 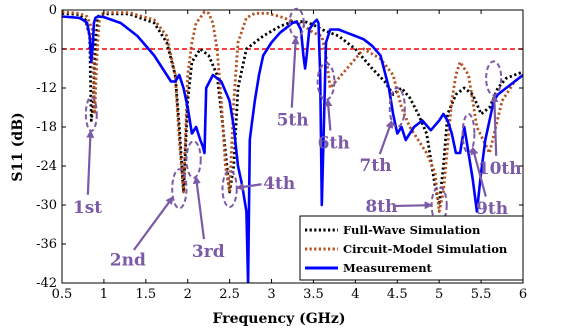 I want to click on x-tick-label: 5.5, so click(x=481, y=294).